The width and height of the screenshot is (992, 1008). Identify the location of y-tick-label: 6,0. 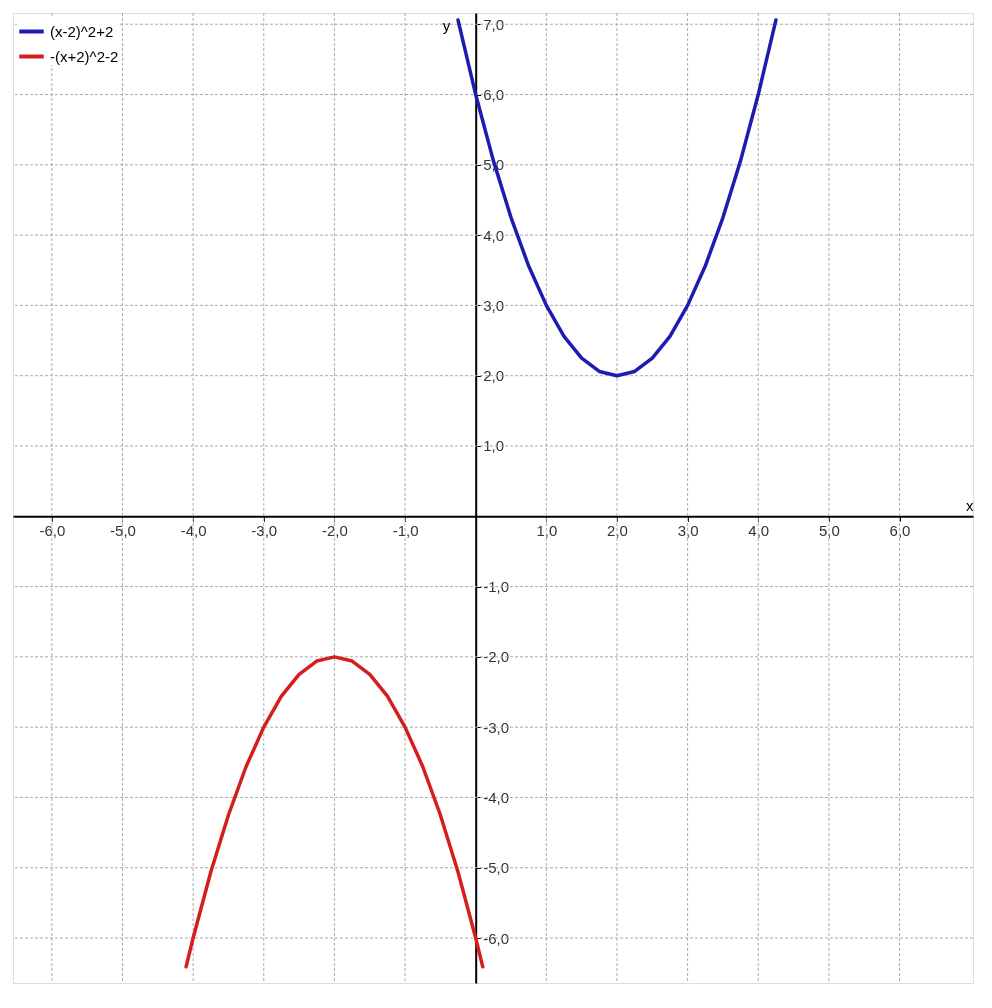
(494, 95).